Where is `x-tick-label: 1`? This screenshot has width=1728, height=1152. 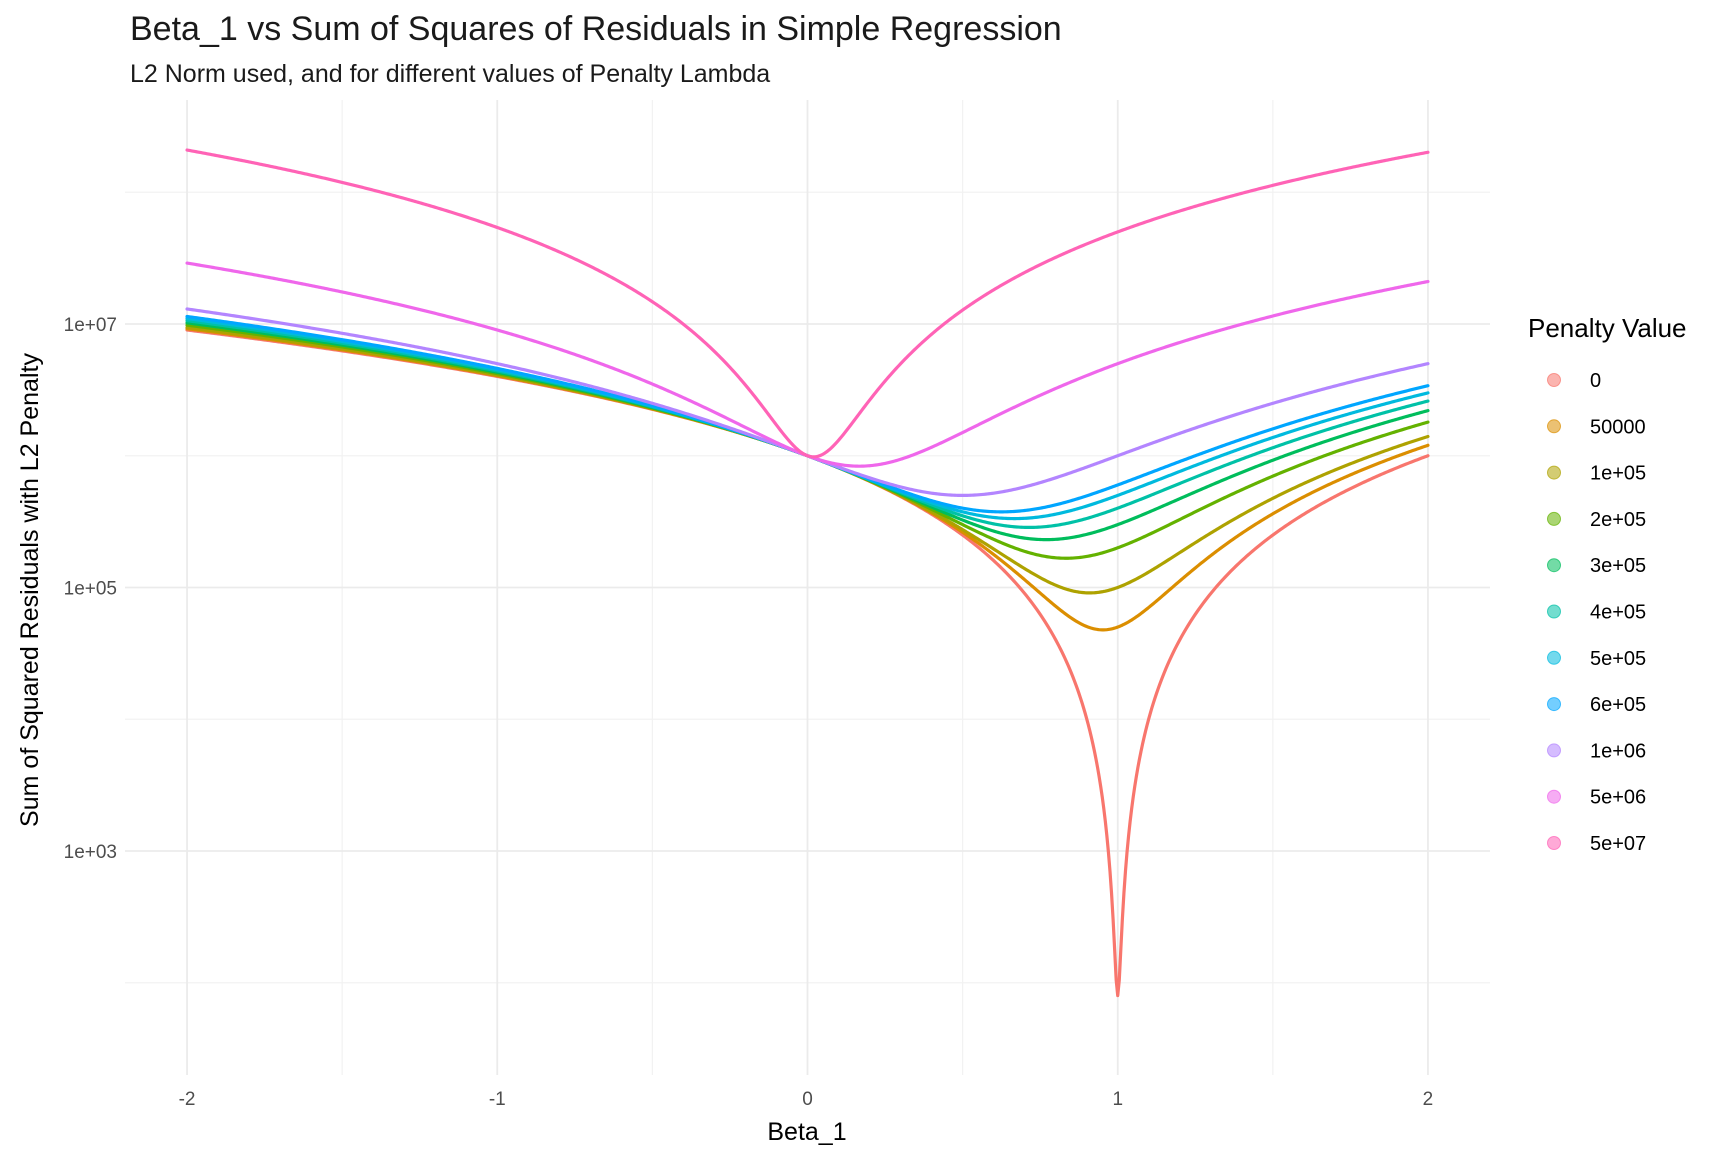
x-tick-label: 1 is located at coordinates (1117, 1099).